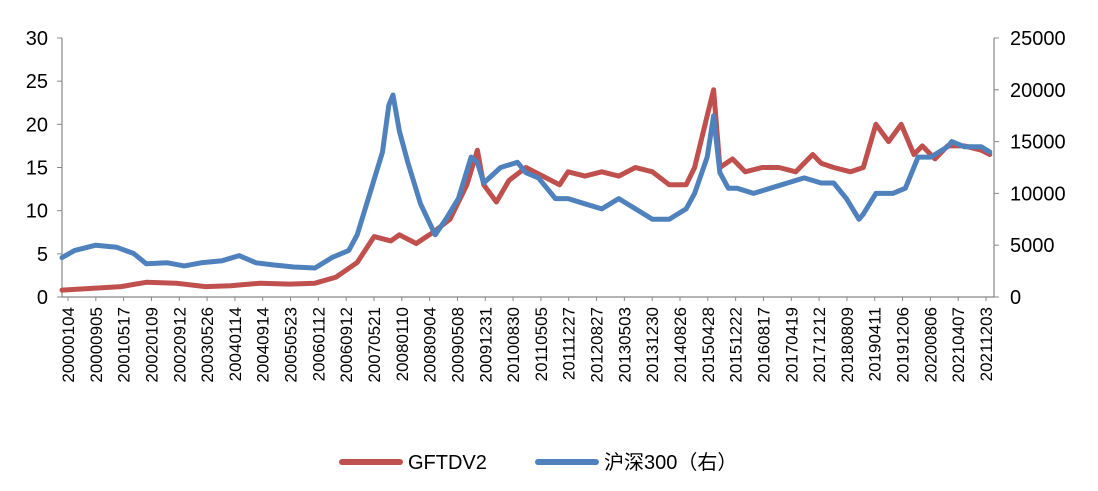 The height and width of the screenshot is (491, 1098). What do you see at coordinates (179, 345) in the screenshot?
I see `x-tick-label: 20020912` at bounding box center [179, 345].